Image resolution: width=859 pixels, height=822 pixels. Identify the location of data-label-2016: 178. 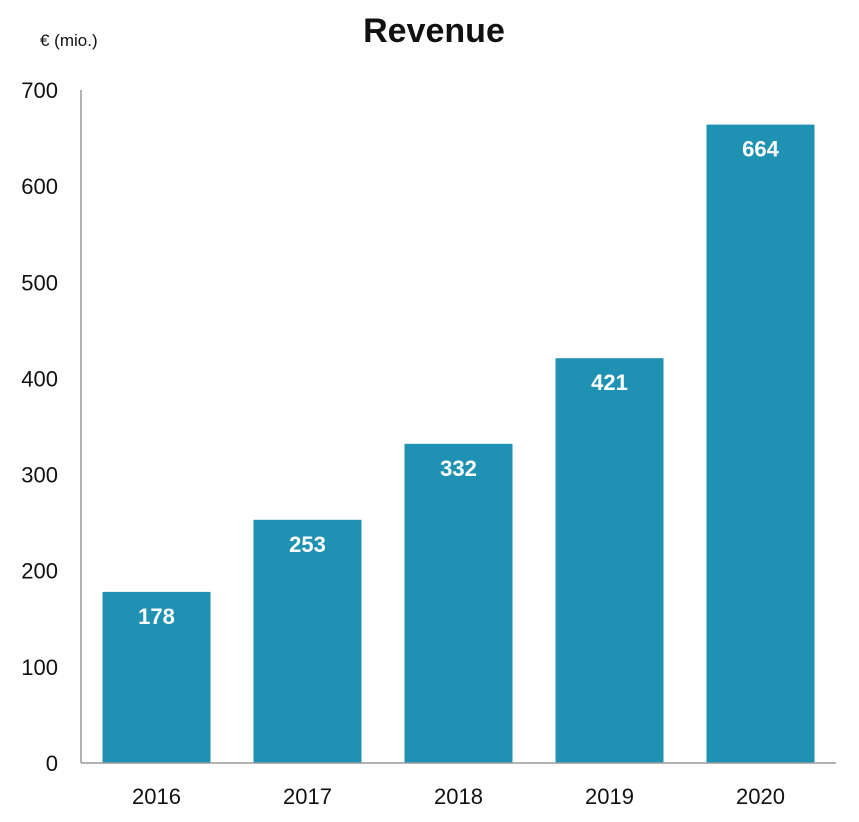
(156, 616).